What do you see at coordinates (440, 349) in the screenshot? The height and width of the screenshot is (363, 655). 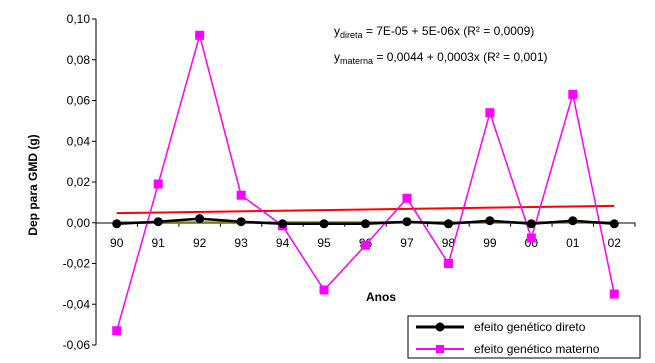 I see `legend-marker-materno` at bounding box center [440, 349].